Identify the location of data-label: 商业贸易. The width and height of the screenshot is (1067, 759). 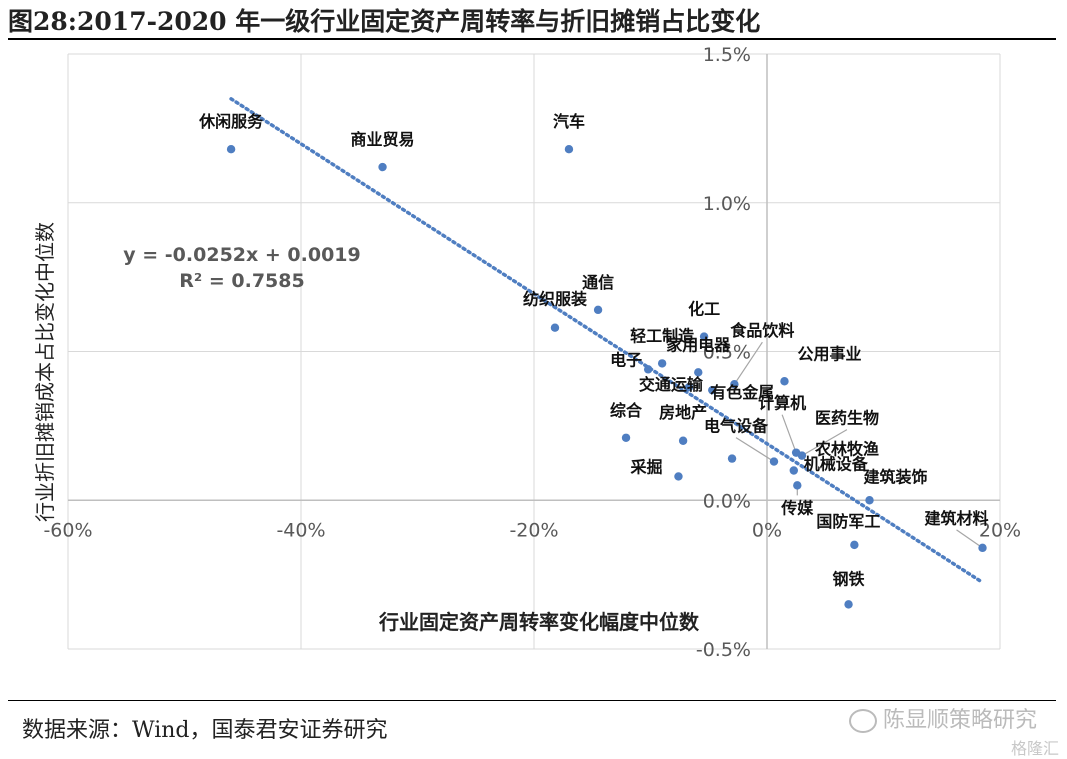
(383, 139).